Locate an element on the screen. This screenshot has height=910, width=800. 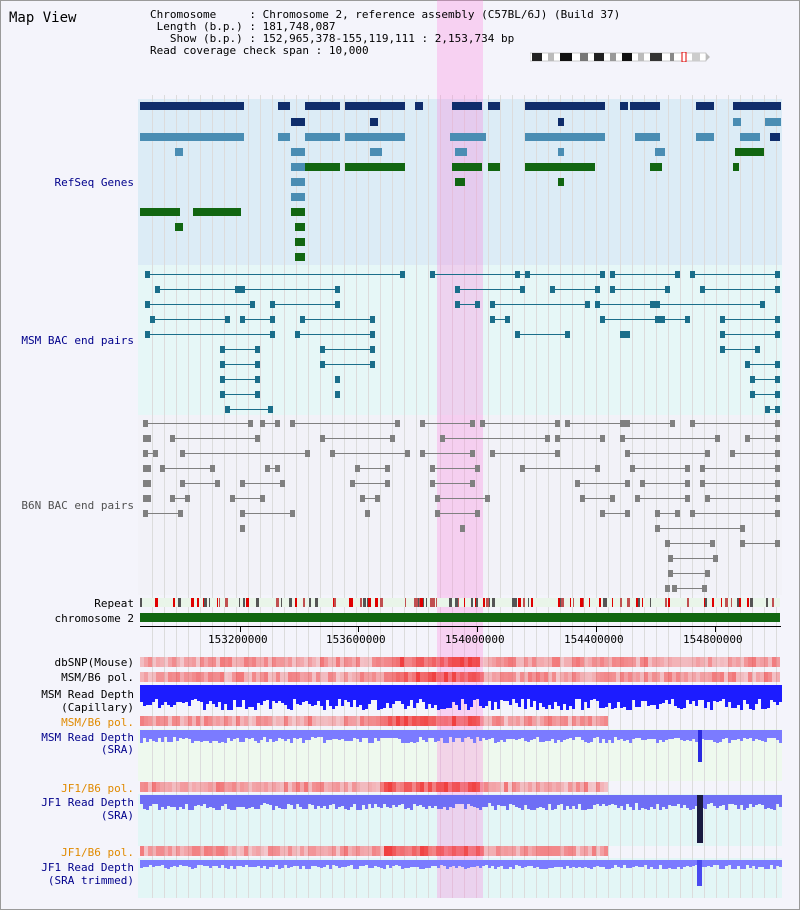
chromosome-ideogram is located at coordinates (620, 57).